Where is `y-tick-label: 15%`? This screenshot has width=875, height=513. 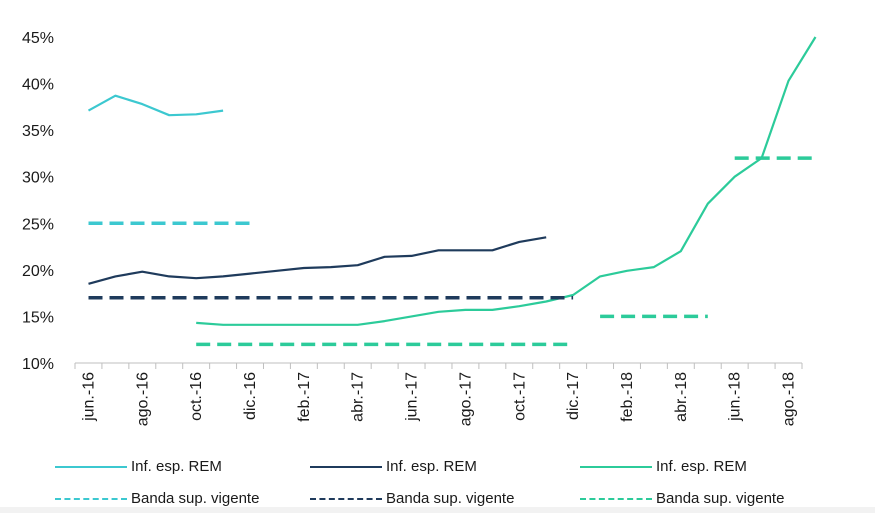
y-tick-label: 15% is located at coordinates (38, 317).